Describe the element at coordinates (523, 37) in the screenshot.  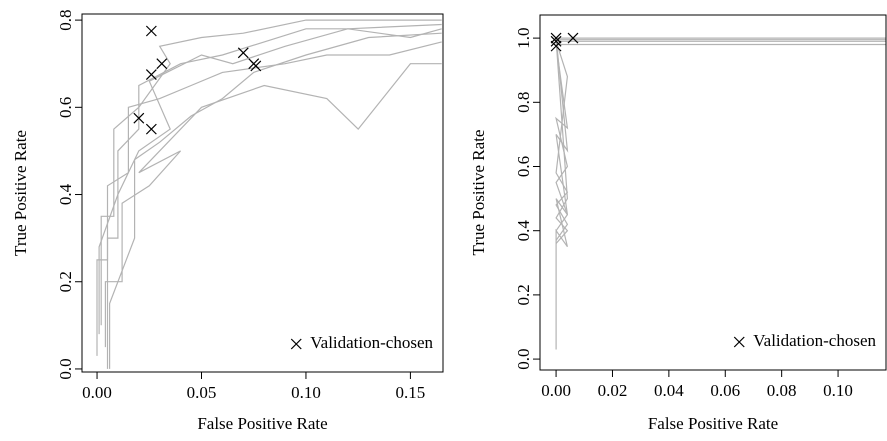
I see `y-tick-label: 1.0` at that location.